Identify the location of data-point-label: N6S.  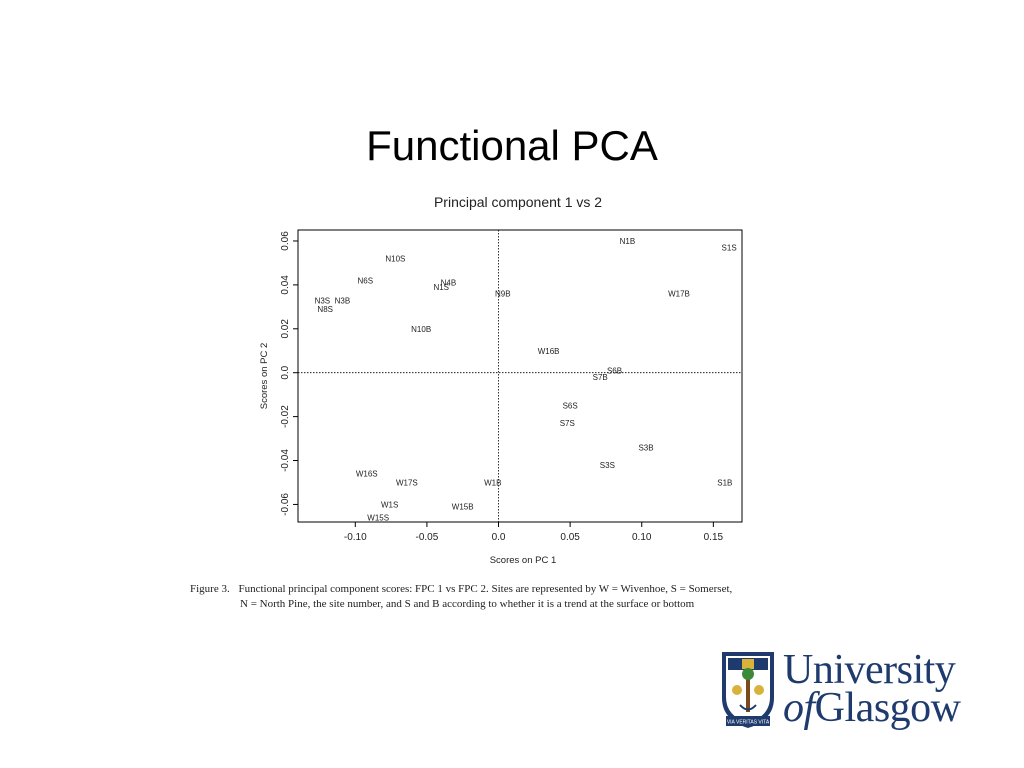
(366, 280).